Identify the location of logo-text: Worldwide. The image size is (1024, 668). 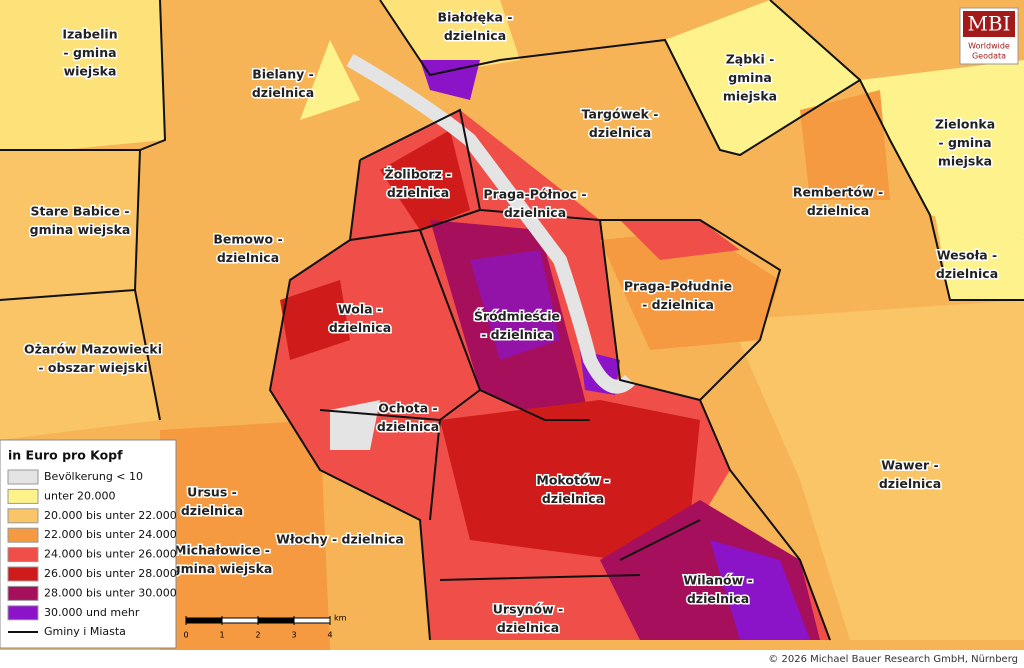
(989, 46).